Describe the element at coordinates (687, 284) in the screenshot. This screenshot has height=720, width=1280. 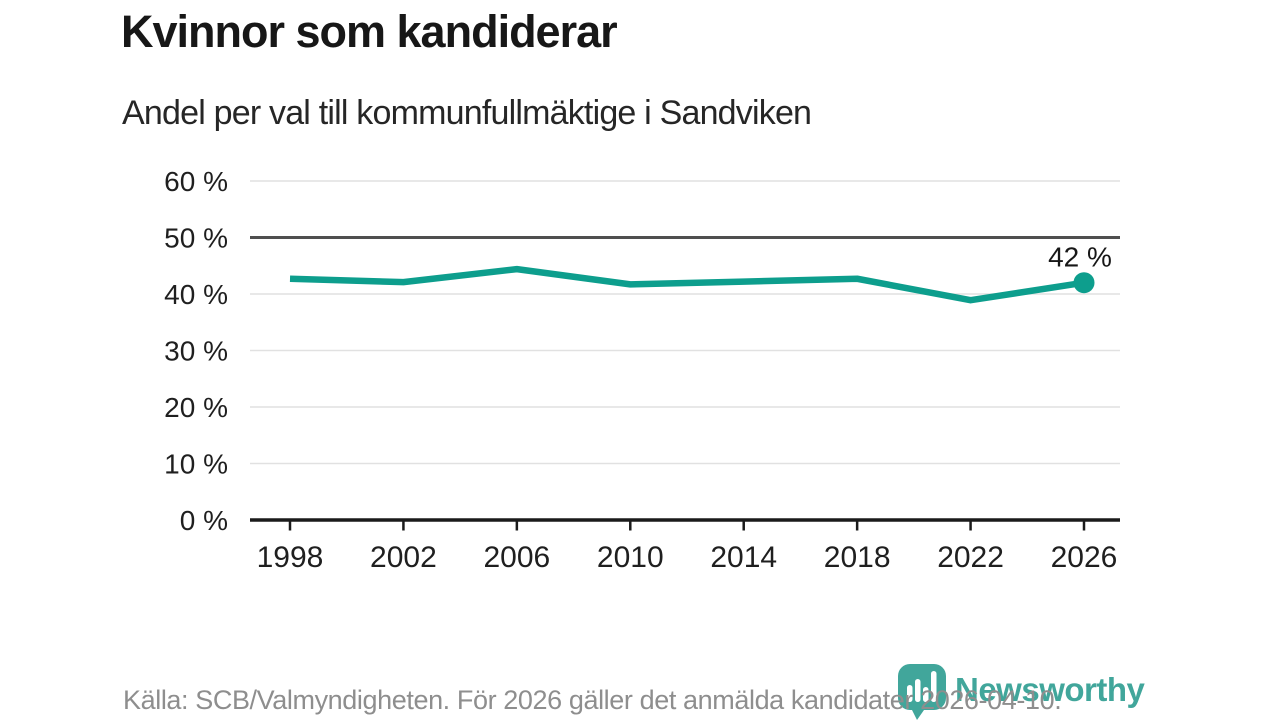
I see `data-line` at that location.